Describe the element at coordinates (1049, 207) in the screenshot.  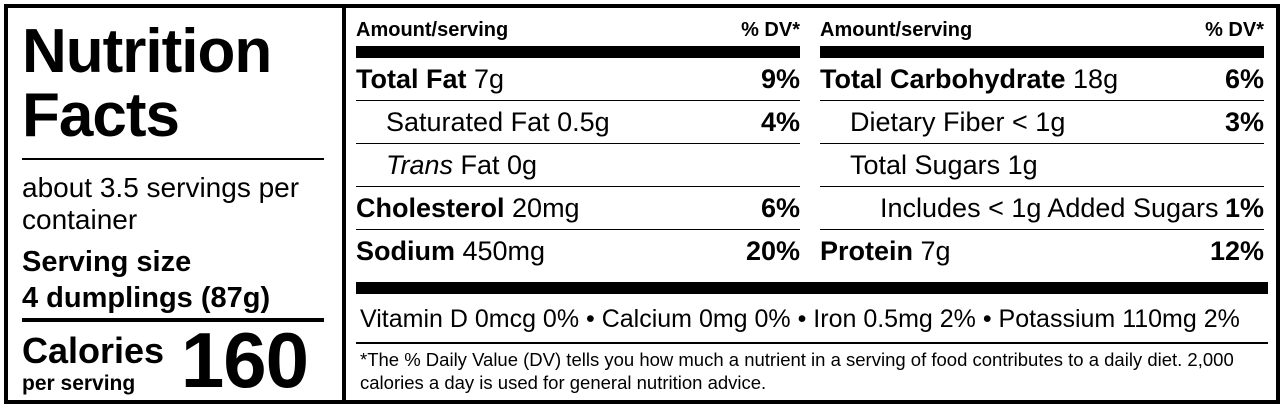
I see `nutrient-name: Includes < 1g Added Sugars` at that location.